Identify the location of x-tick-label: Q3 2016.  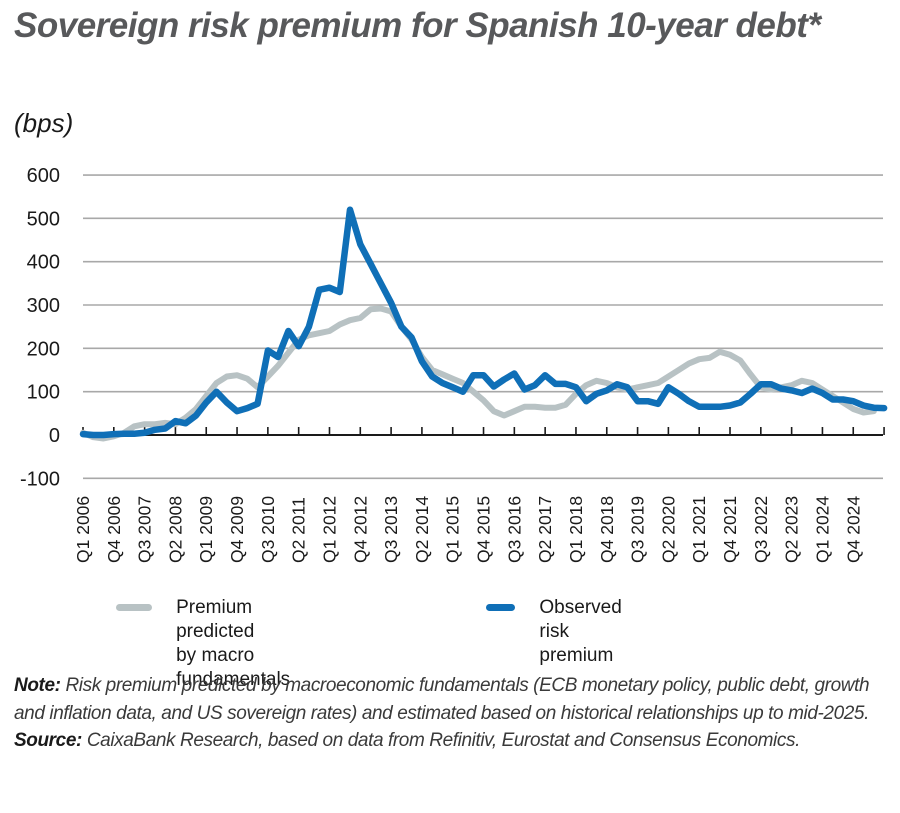
(514, 529).